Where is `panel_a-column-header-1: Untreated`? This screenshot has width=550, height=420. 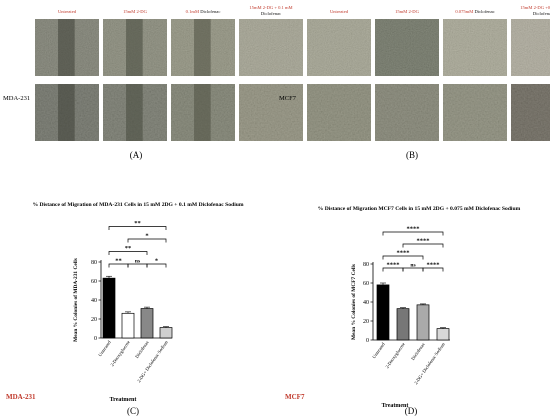 panel_a-column-header-1: Untreated is located at coordinates (67, 11).